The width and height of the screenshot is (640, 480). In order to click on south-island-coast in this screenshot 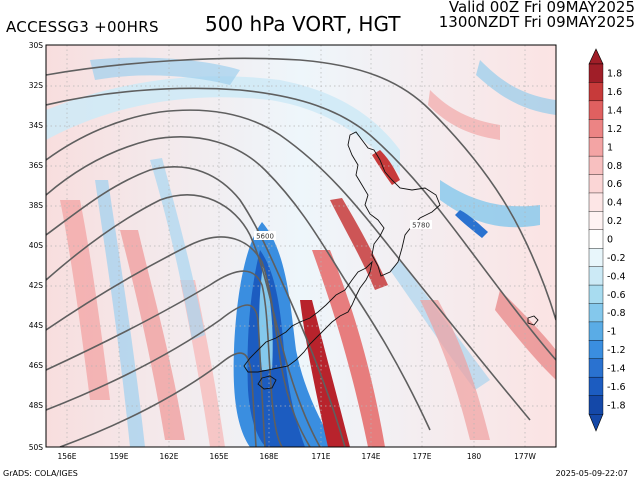, I will do `click(308, 316)`.